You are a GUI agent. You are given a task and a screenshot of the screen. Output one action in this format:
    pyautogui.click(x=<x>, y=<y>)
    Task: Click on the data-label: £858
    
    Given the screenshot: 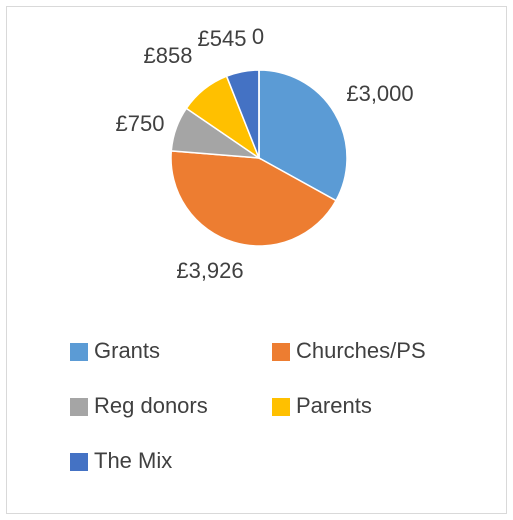 What is the action you would take?
    pyautogui.click(x=168, y=55)
    